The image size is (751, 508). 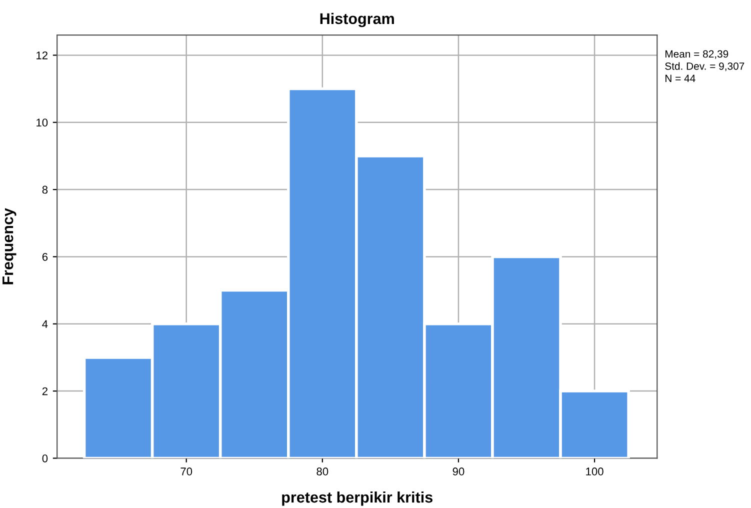 I want to click on y-tick-label: 0, so click(x=45, y=458).